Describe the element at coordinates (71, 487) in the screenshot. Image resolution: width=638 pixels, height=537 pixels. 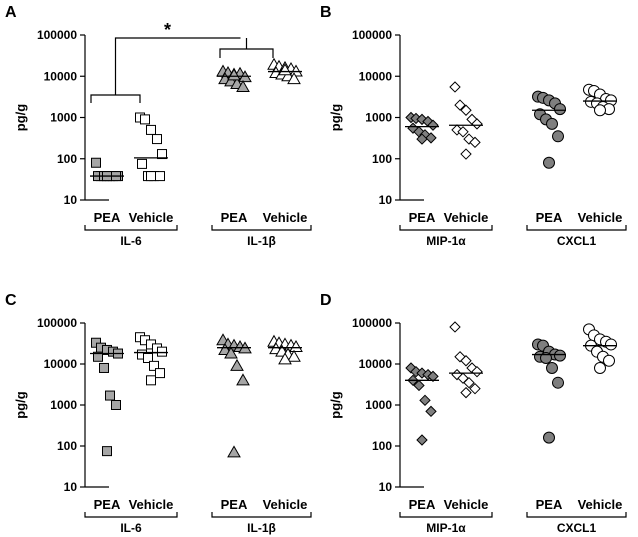
I see `y-tick-label: 10` at that location.